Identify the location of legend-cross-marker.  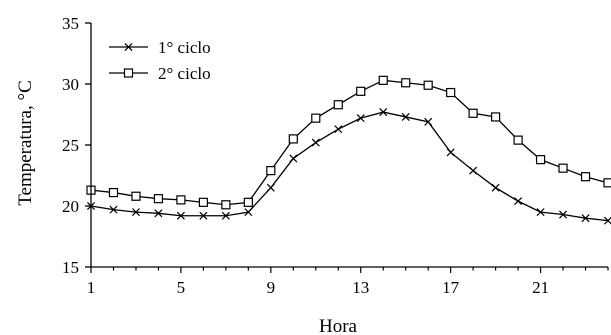
(128, 47).